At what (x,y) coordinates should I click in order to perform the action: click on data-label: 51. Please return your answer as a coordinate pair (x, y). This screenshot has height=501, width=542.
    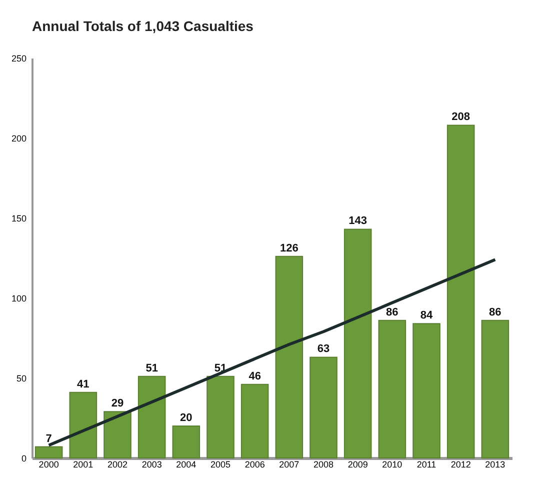
    Looking at the image, I should click on (152, 368).